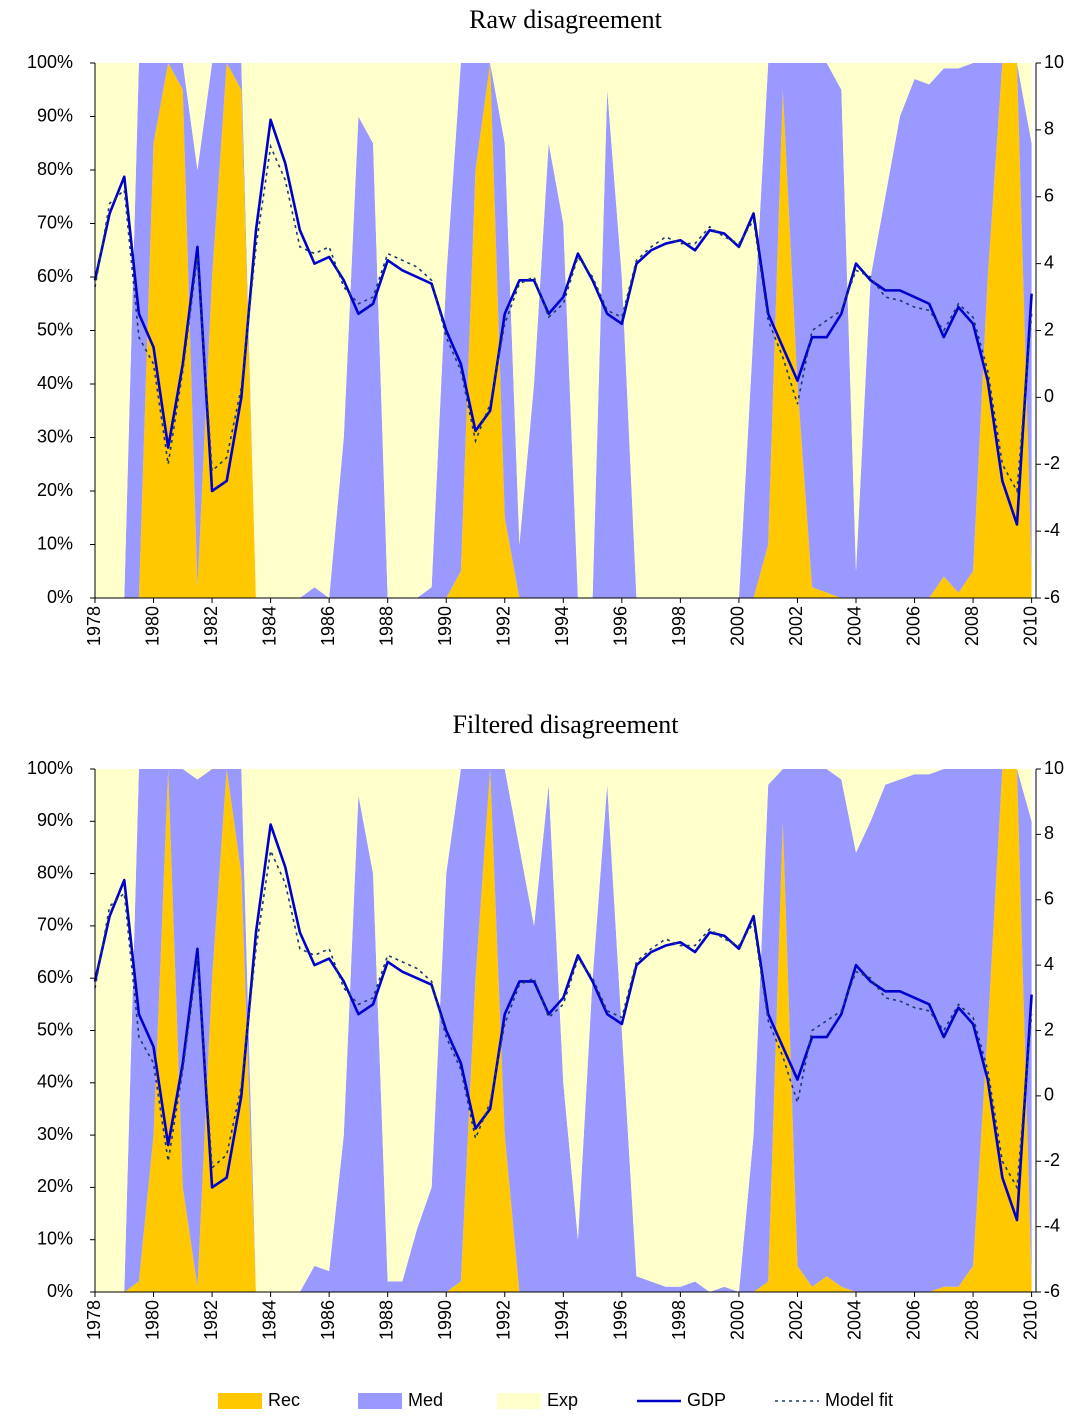 This screenshot has width=1090, height=1416. I want to click on legend-label: Med, so click(425, 1400).